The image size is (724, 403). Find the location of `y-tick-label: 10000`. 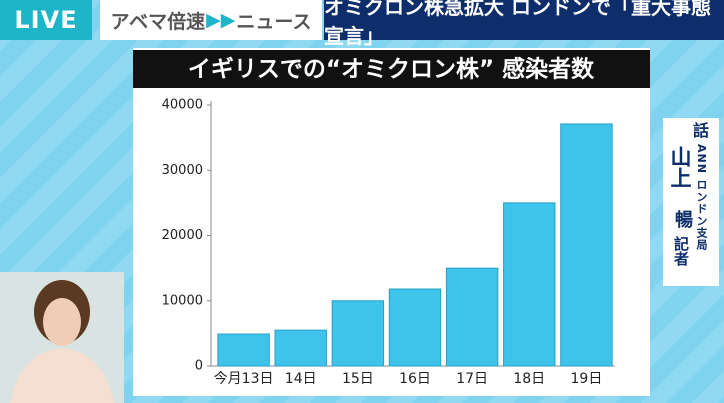

y-tick-label: 10000 is located at coordinates (182, 300).